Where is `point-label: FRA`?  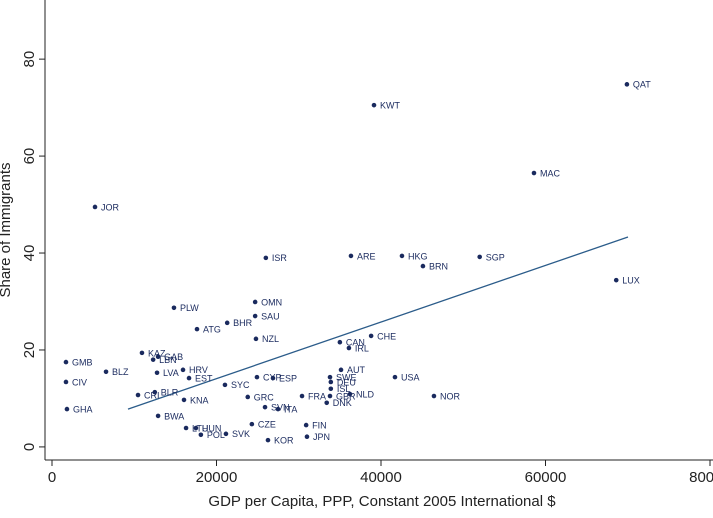
point-label: FRA is located at coordinates (317, 396).